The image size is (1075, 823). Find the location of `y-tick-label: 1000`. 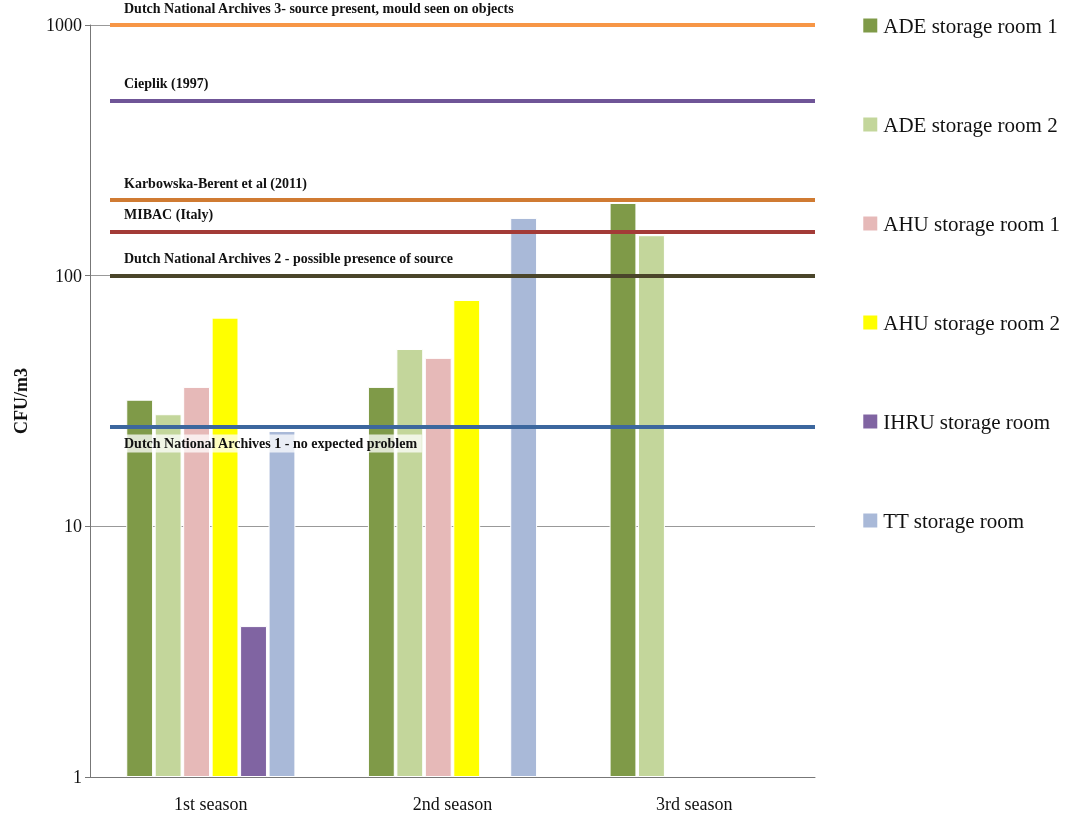

y-tick-label: 1000 is located at coordinates (64, 25).